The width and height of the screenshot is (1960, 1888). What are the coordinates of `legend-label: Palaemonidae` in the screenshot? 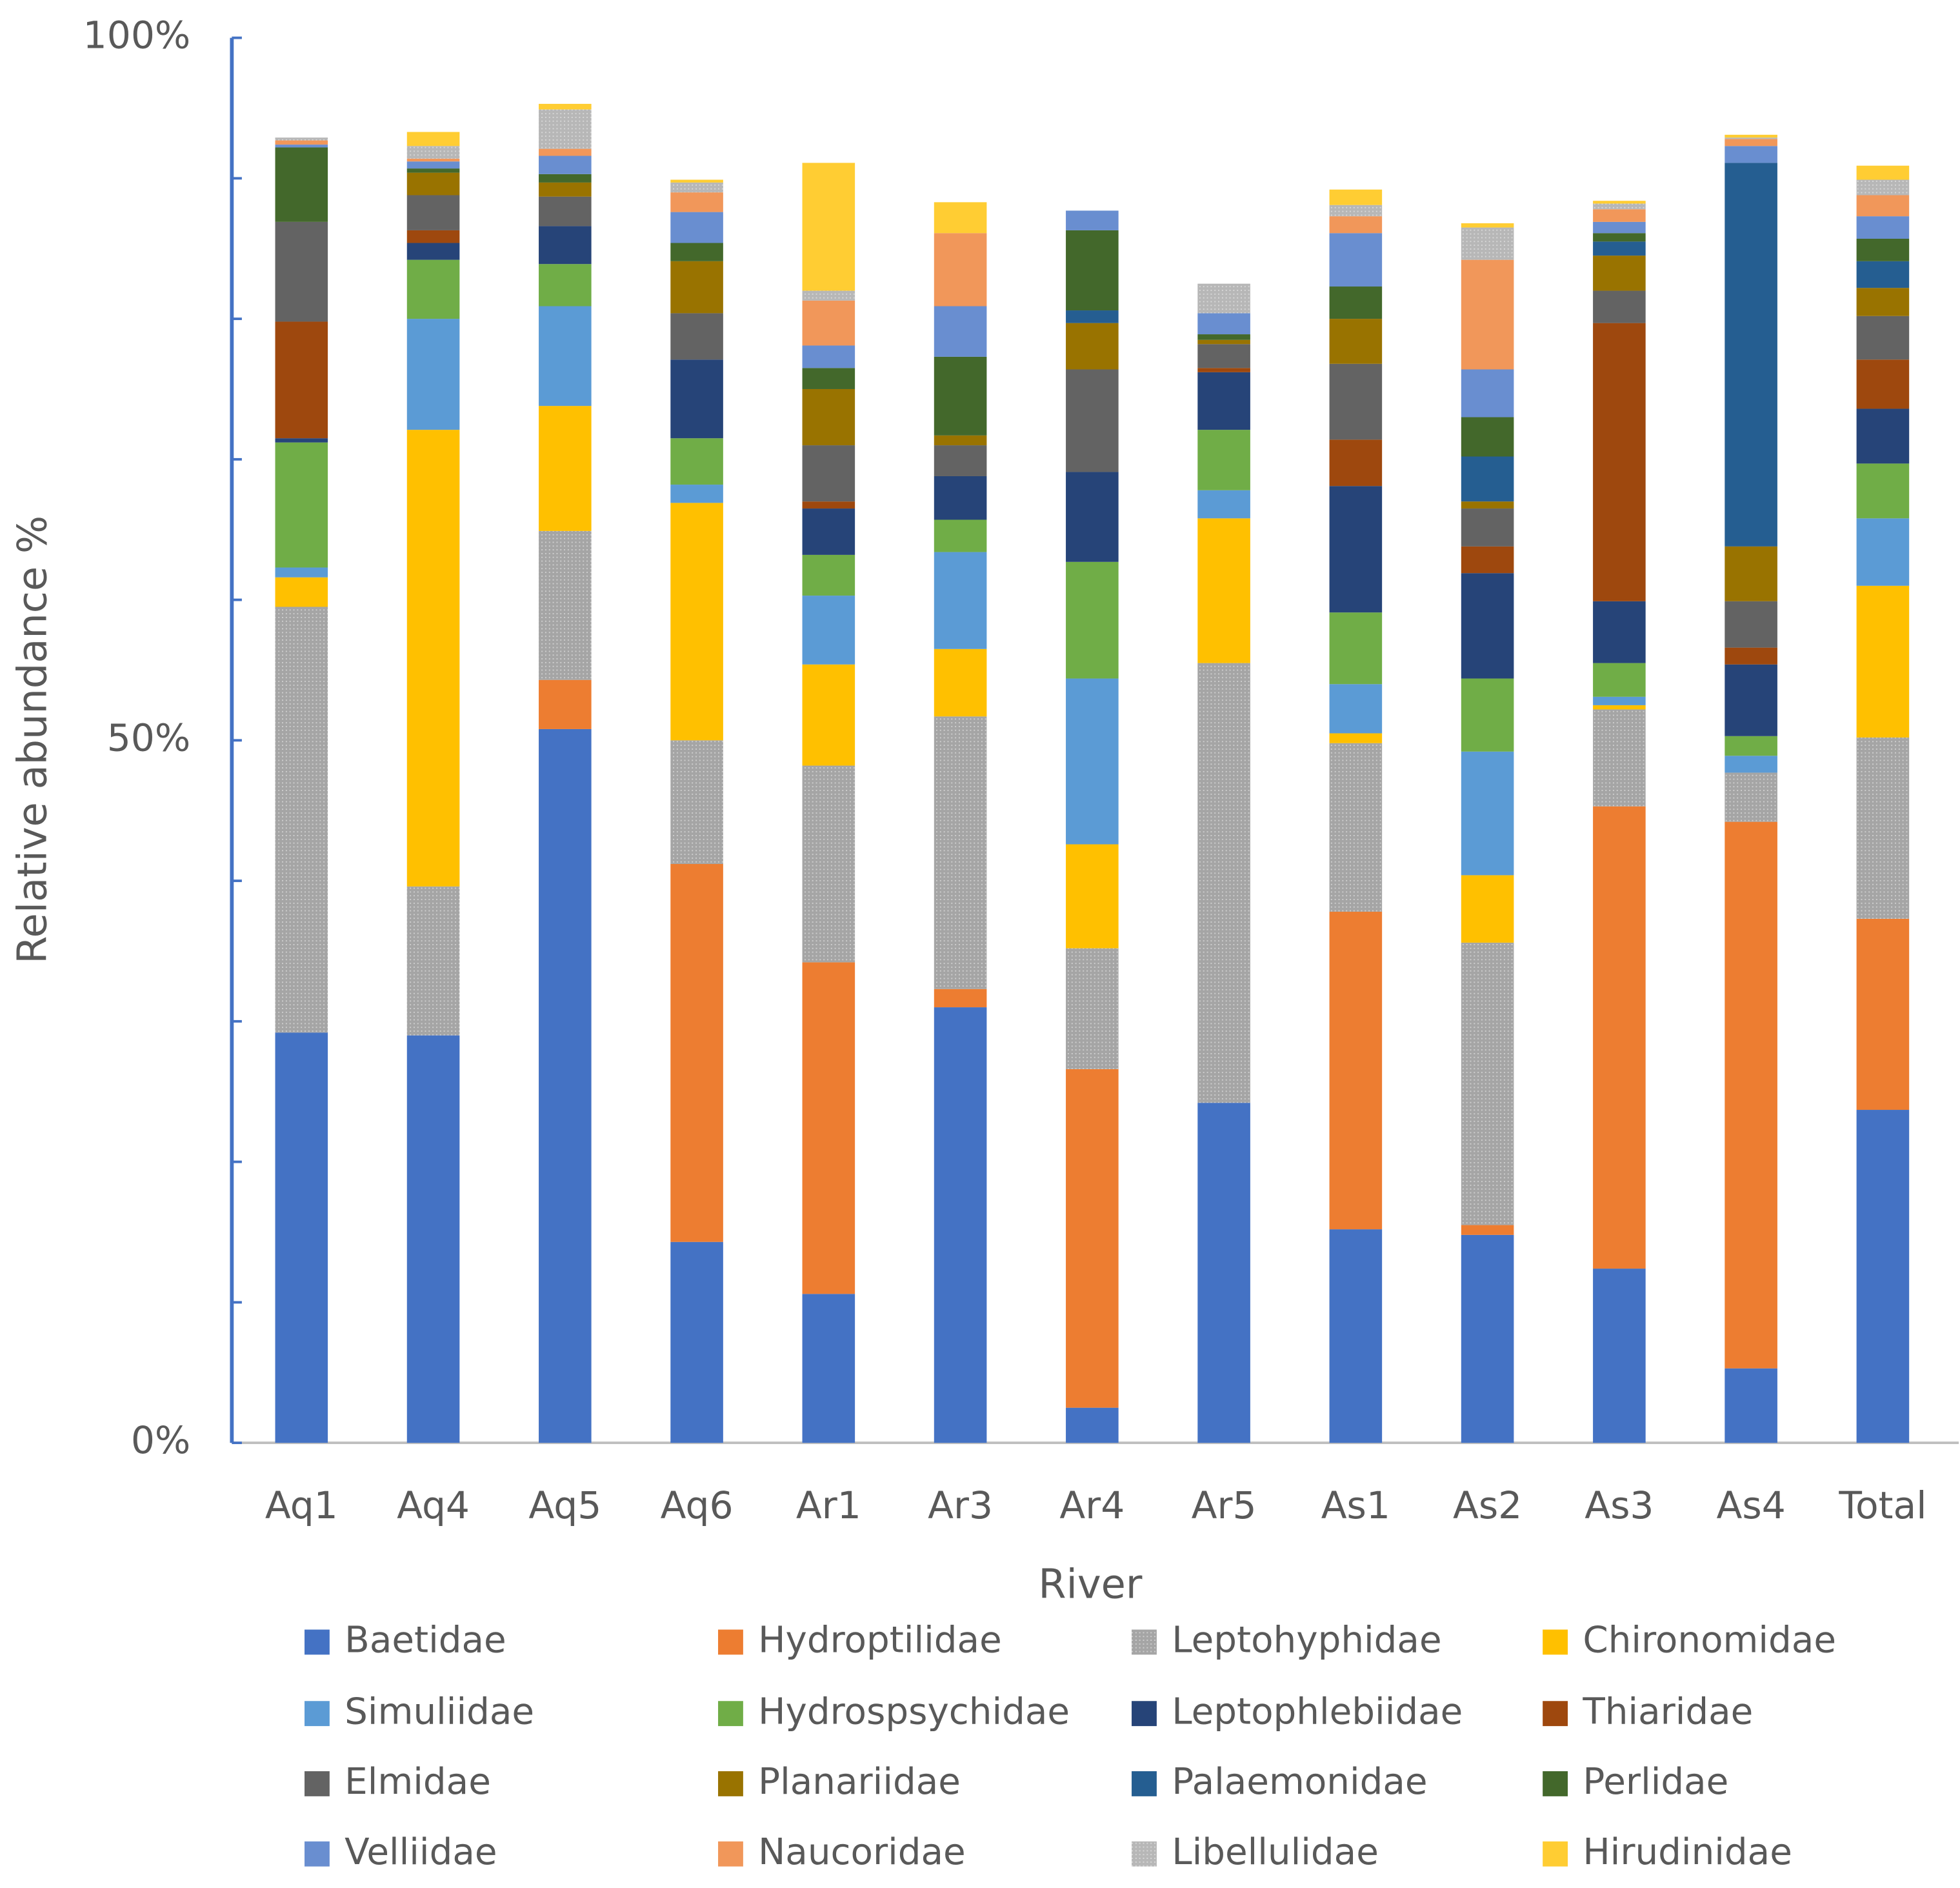 It's located at (1299, 1782).